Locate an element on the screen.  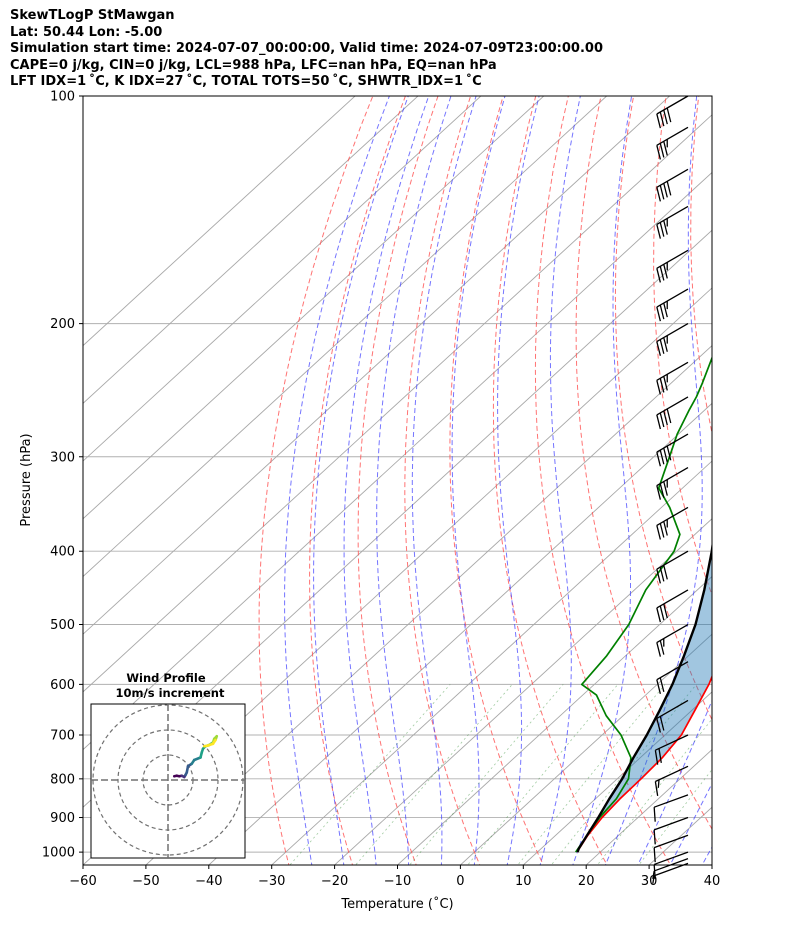
hodograph-plot is located at coordinates (168, 781).